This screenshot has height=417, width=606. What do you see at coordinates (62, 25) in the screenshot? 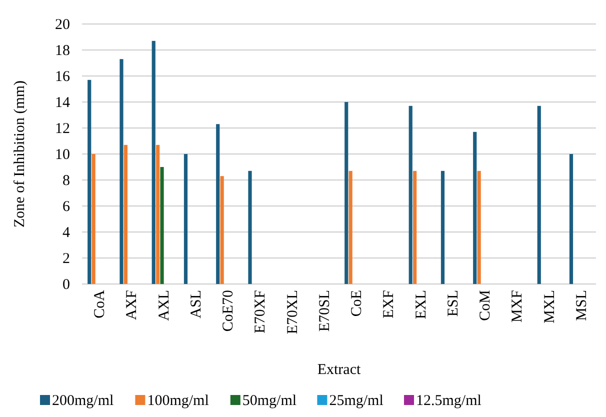
I see `y-tick-label: 20` at bounding box center [62, 25].